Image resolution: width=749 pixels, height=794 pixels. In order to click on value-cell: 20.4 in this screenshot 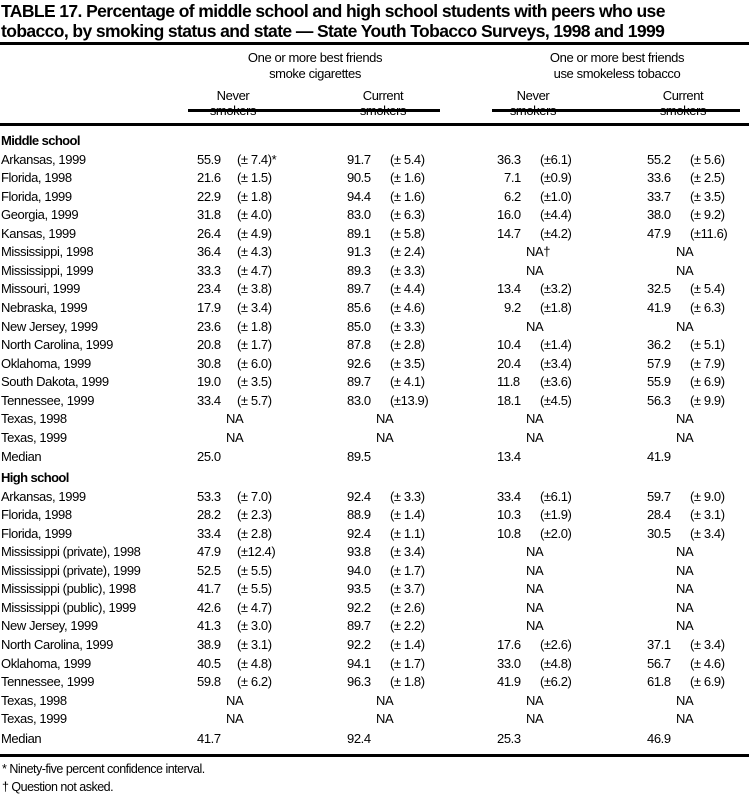, I will do `click(509, 363)`.